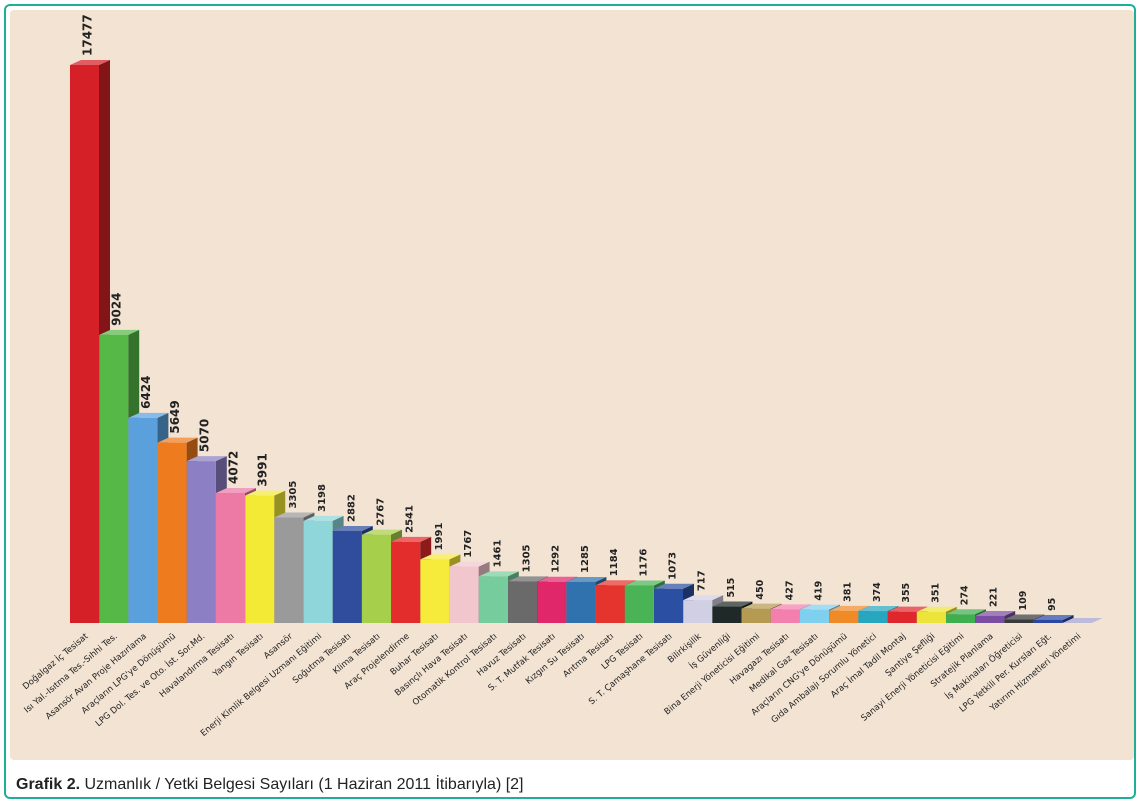 The height and width of the screenshot is (805, 1142). What do you see at coordinates (877, 592) in the screenshot?
I see `value-label-gida-ambalaji-sorumlu-yonetici: 374` at bounding box center [877, 592].